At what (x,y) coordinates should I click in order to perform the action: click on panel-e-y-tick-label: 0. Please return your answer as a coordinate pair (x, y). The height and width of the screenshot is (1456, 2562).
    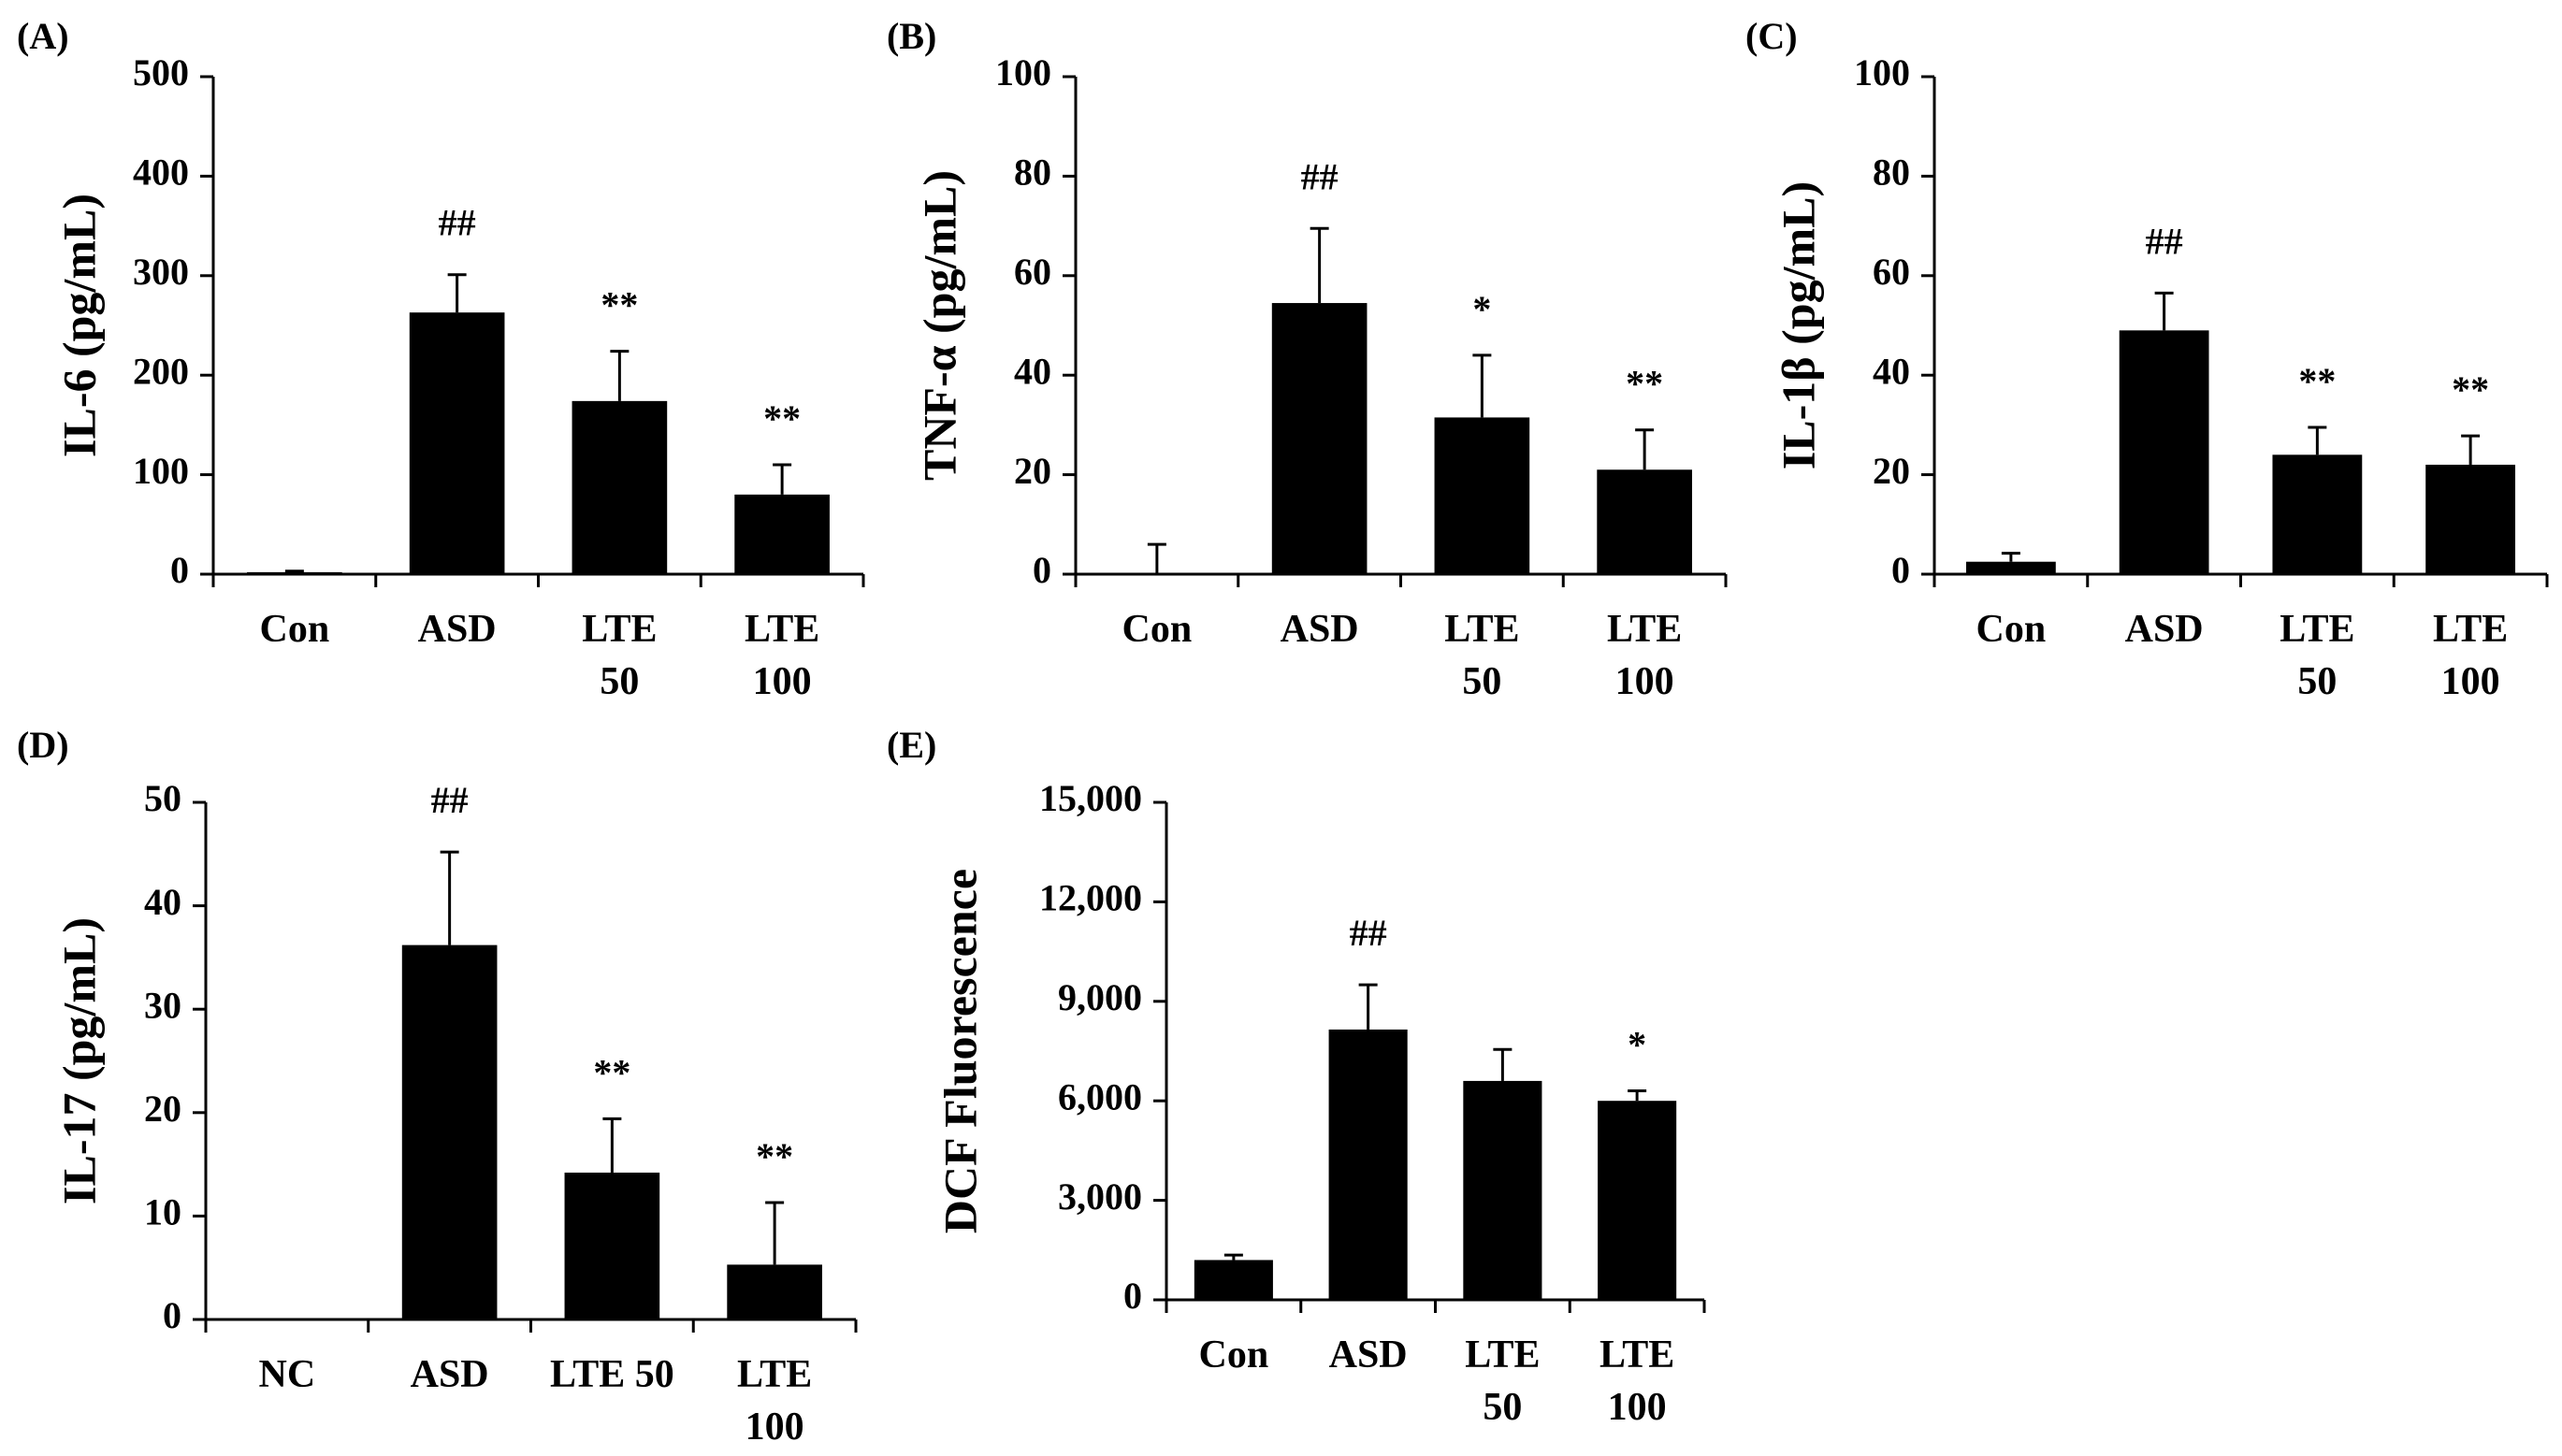
    Looking at the image, I should click on (1132, 1296).